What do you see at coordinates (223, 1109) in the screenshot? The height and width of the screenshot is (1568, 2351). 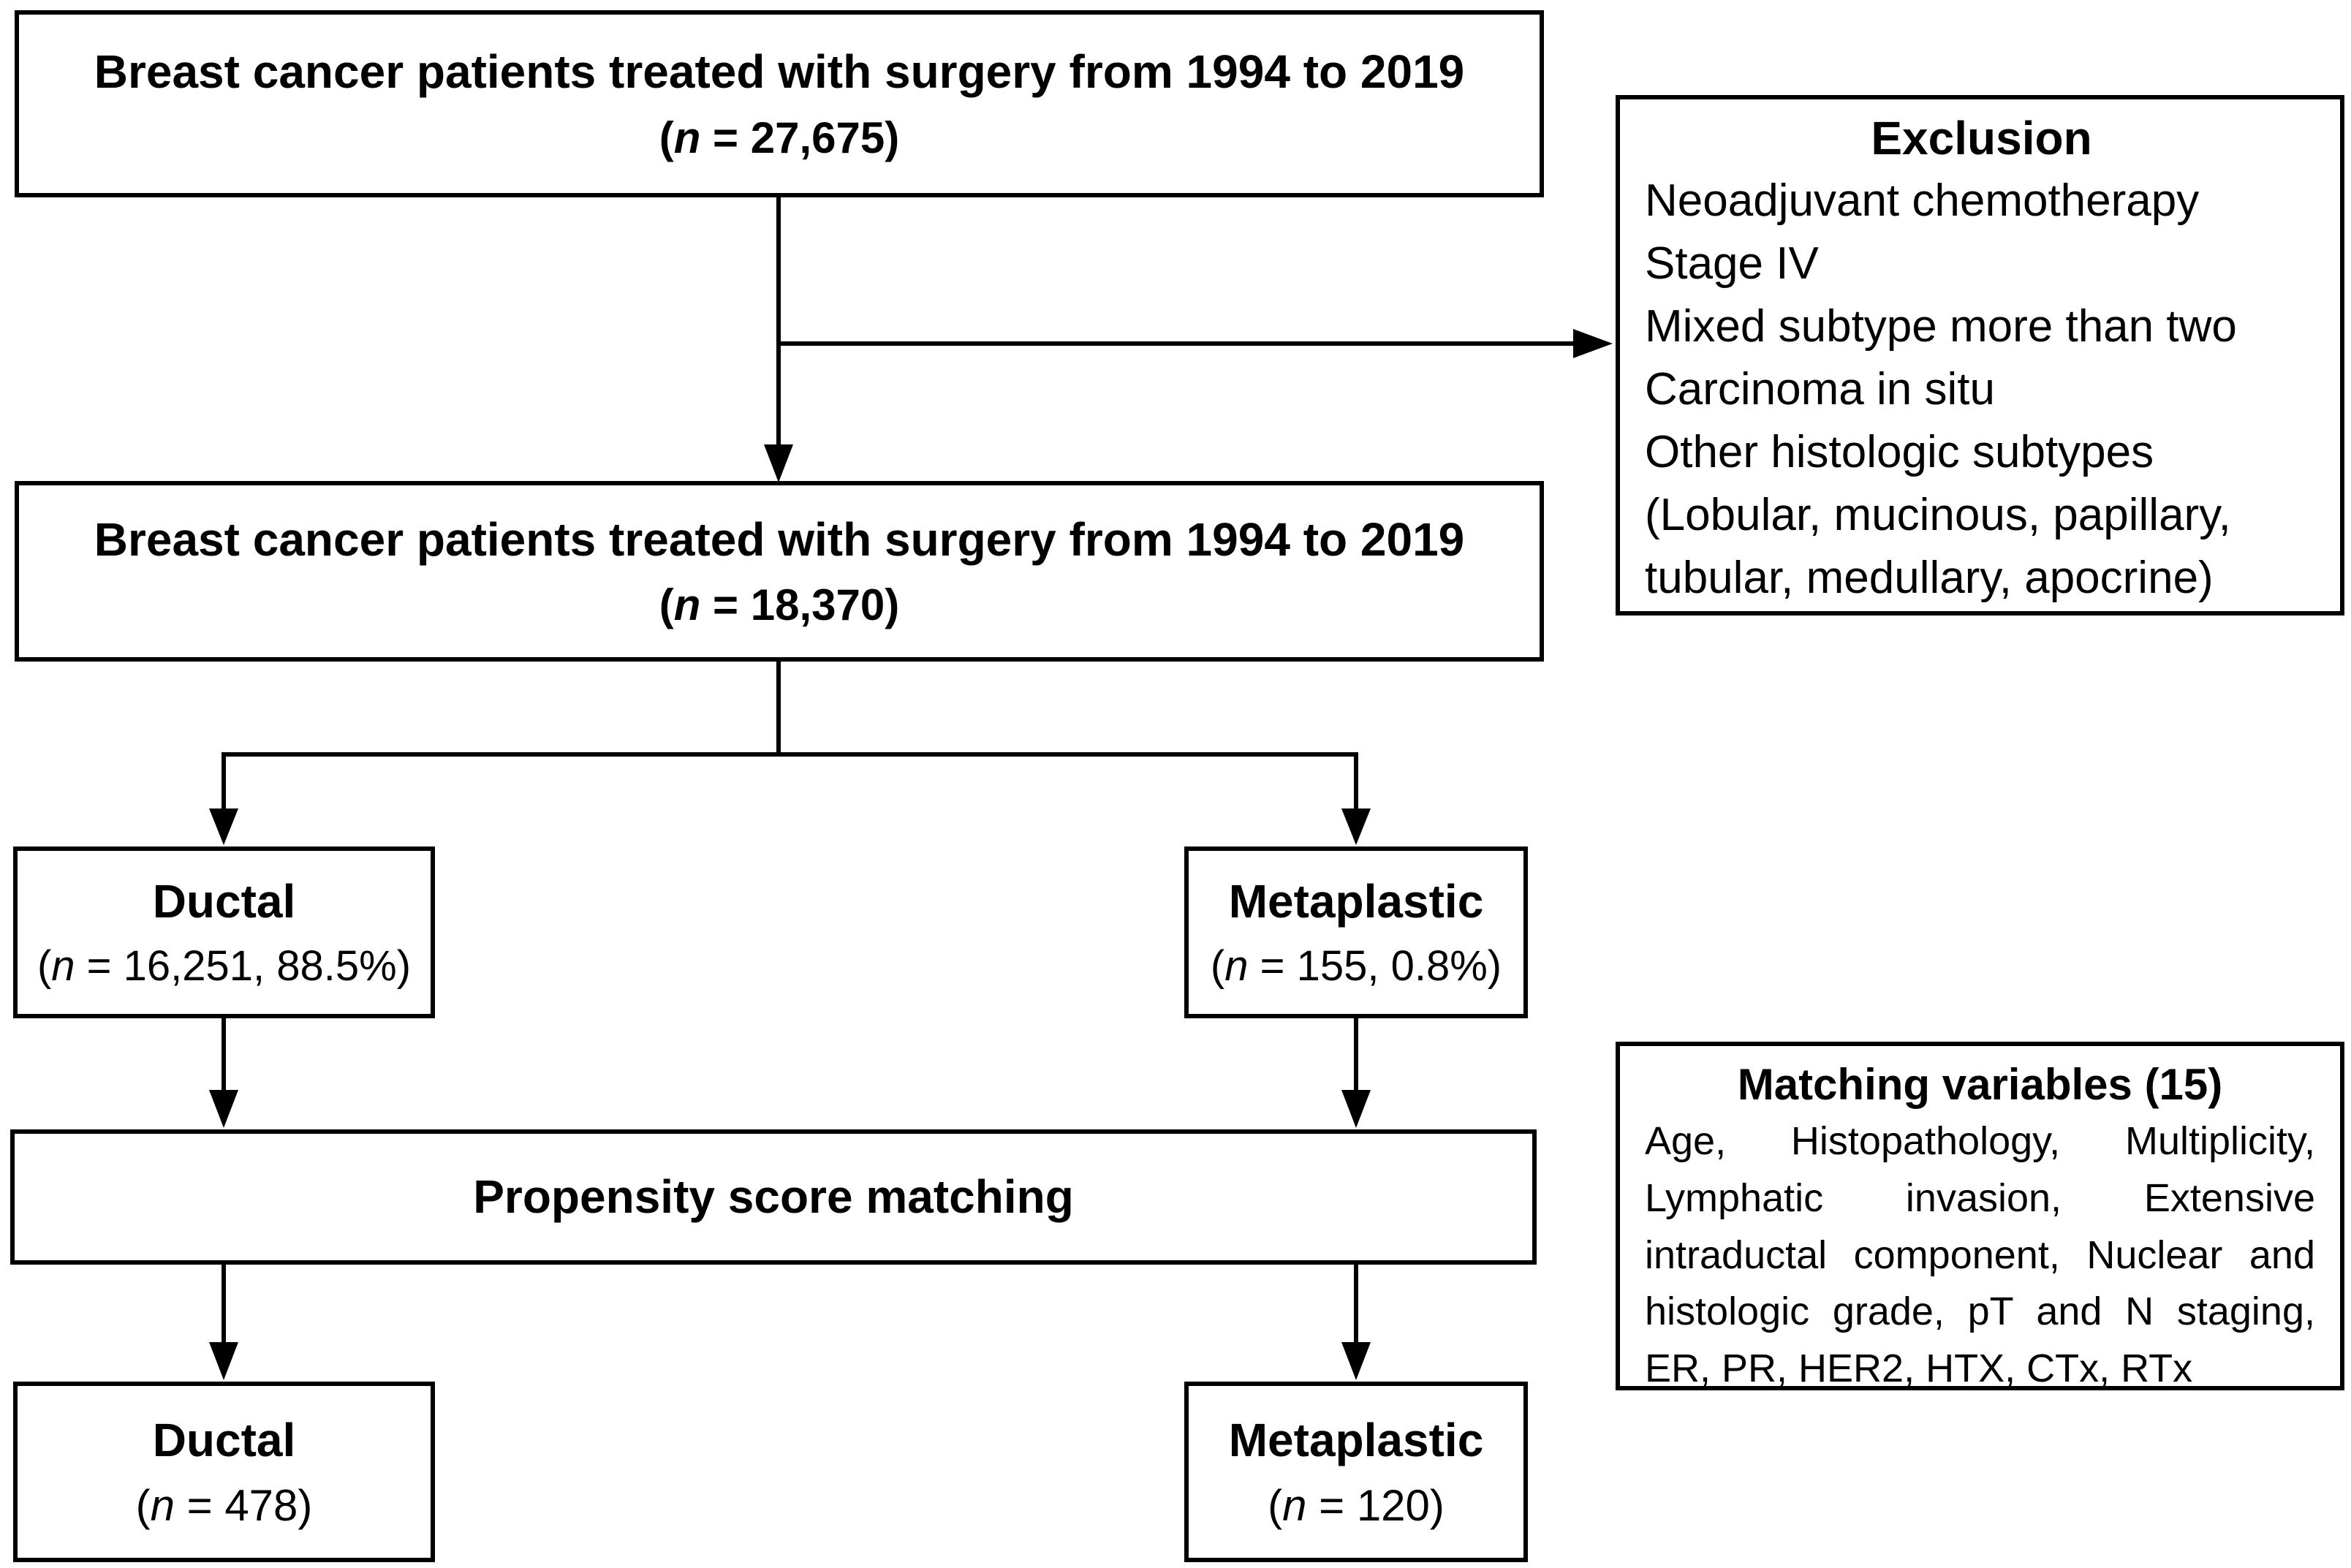 I see `arrowhead-into-psm-left` at bounding box center [223, 1109].